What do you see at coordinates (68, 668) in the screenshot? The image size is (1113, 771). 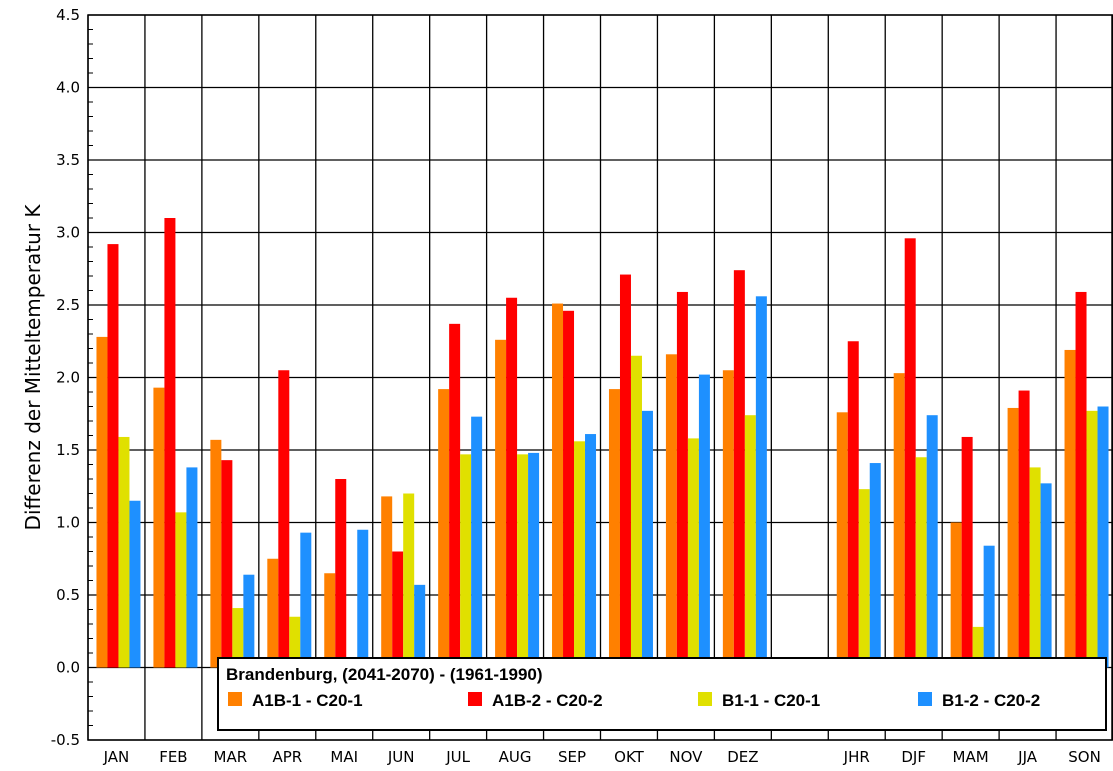 I see `y-tick-label: 0.0` at bounding box center [68, 668].